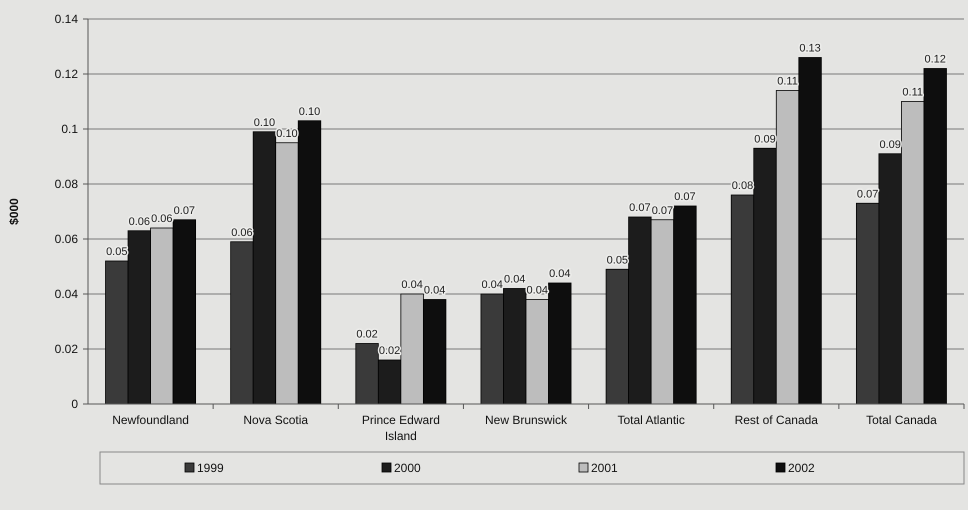 The width and height of the screenshot is (968, 510). What do you see at coordinates (651, 420) in the screenshot?
I see `x-tick-label: Total Atlantic` at bounding box center [651, 420].